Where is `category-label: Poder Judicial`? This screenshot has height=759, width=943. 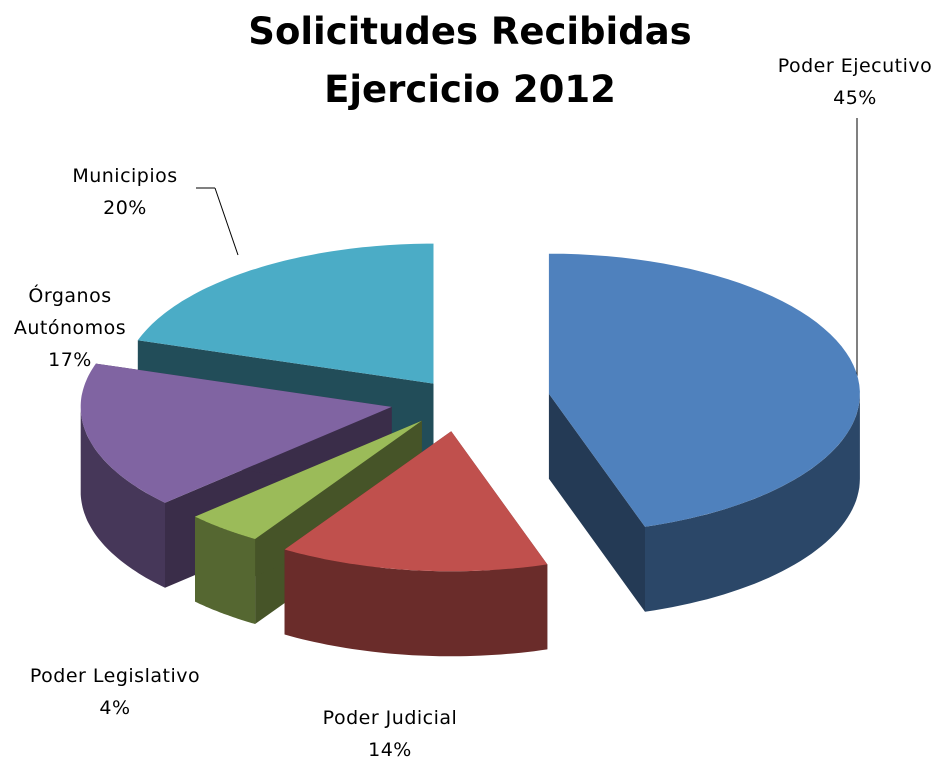
category-label: Poder Judicial is located at coordinates (390, 718).